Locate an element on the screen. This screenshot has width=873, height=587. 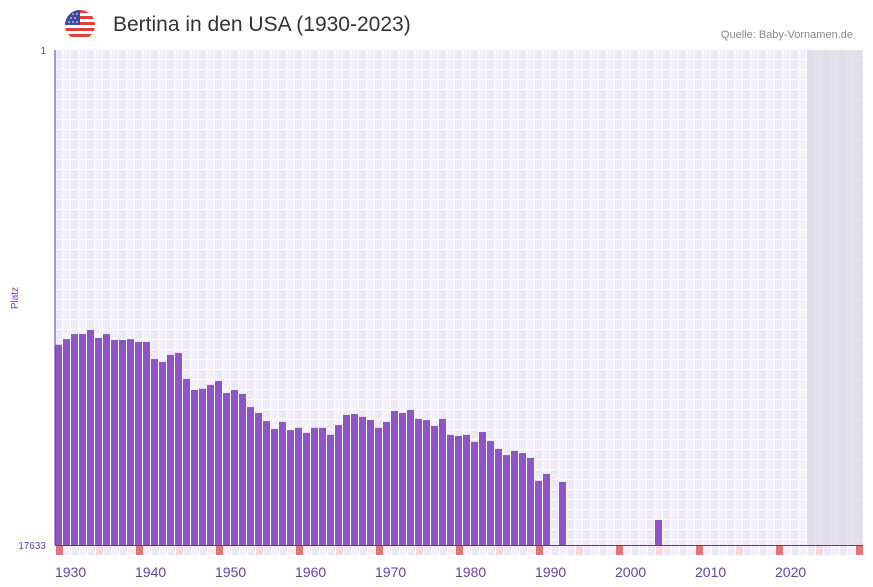
bar-1989 is located at coordinates (530, 501).